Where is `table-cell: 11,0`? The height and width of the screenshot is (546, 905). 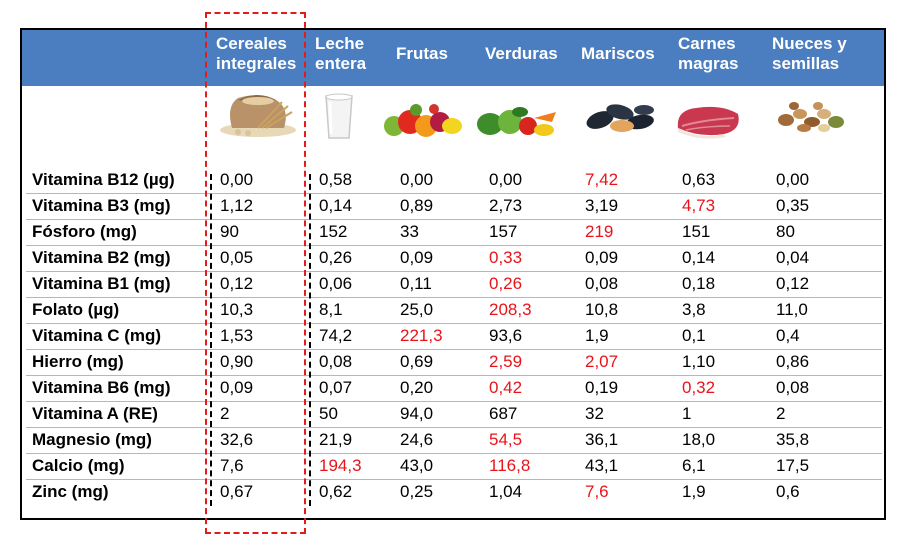
table-cell: 11,0 is located at coordinates (792, 309).